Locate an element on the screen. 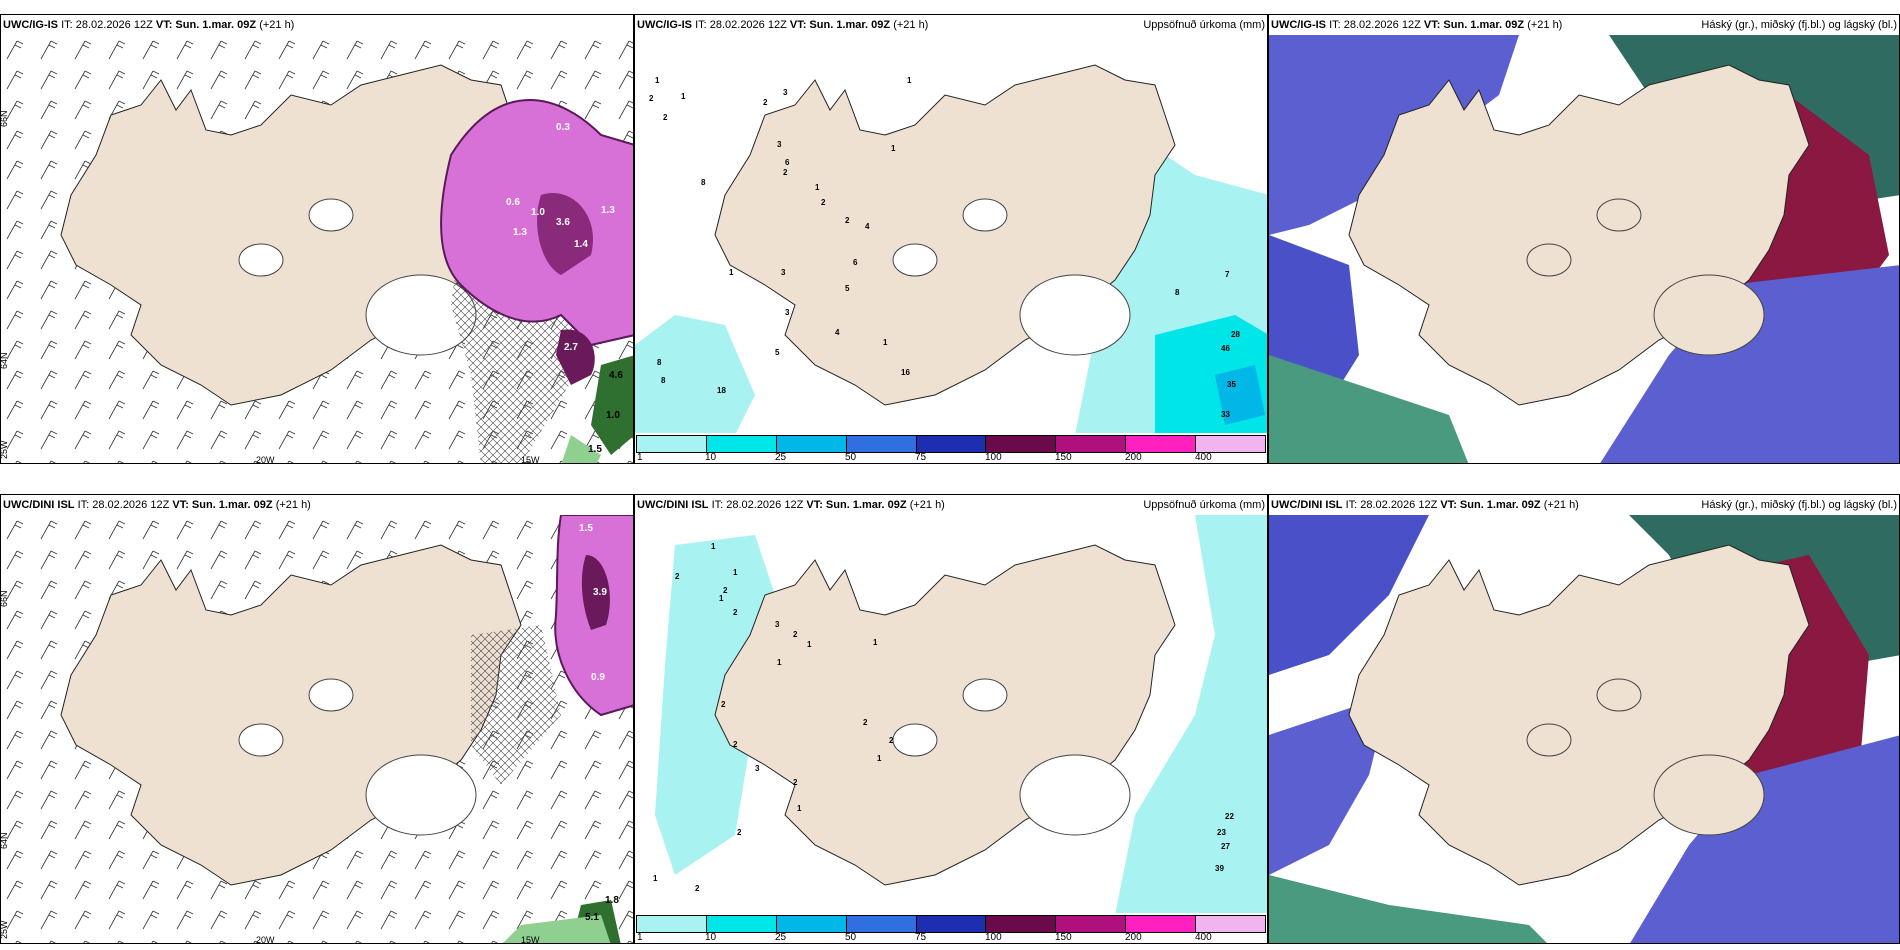 The width and height of the screenshot is (1900, 950). map-clouds is located at coordinates (1584, 249).